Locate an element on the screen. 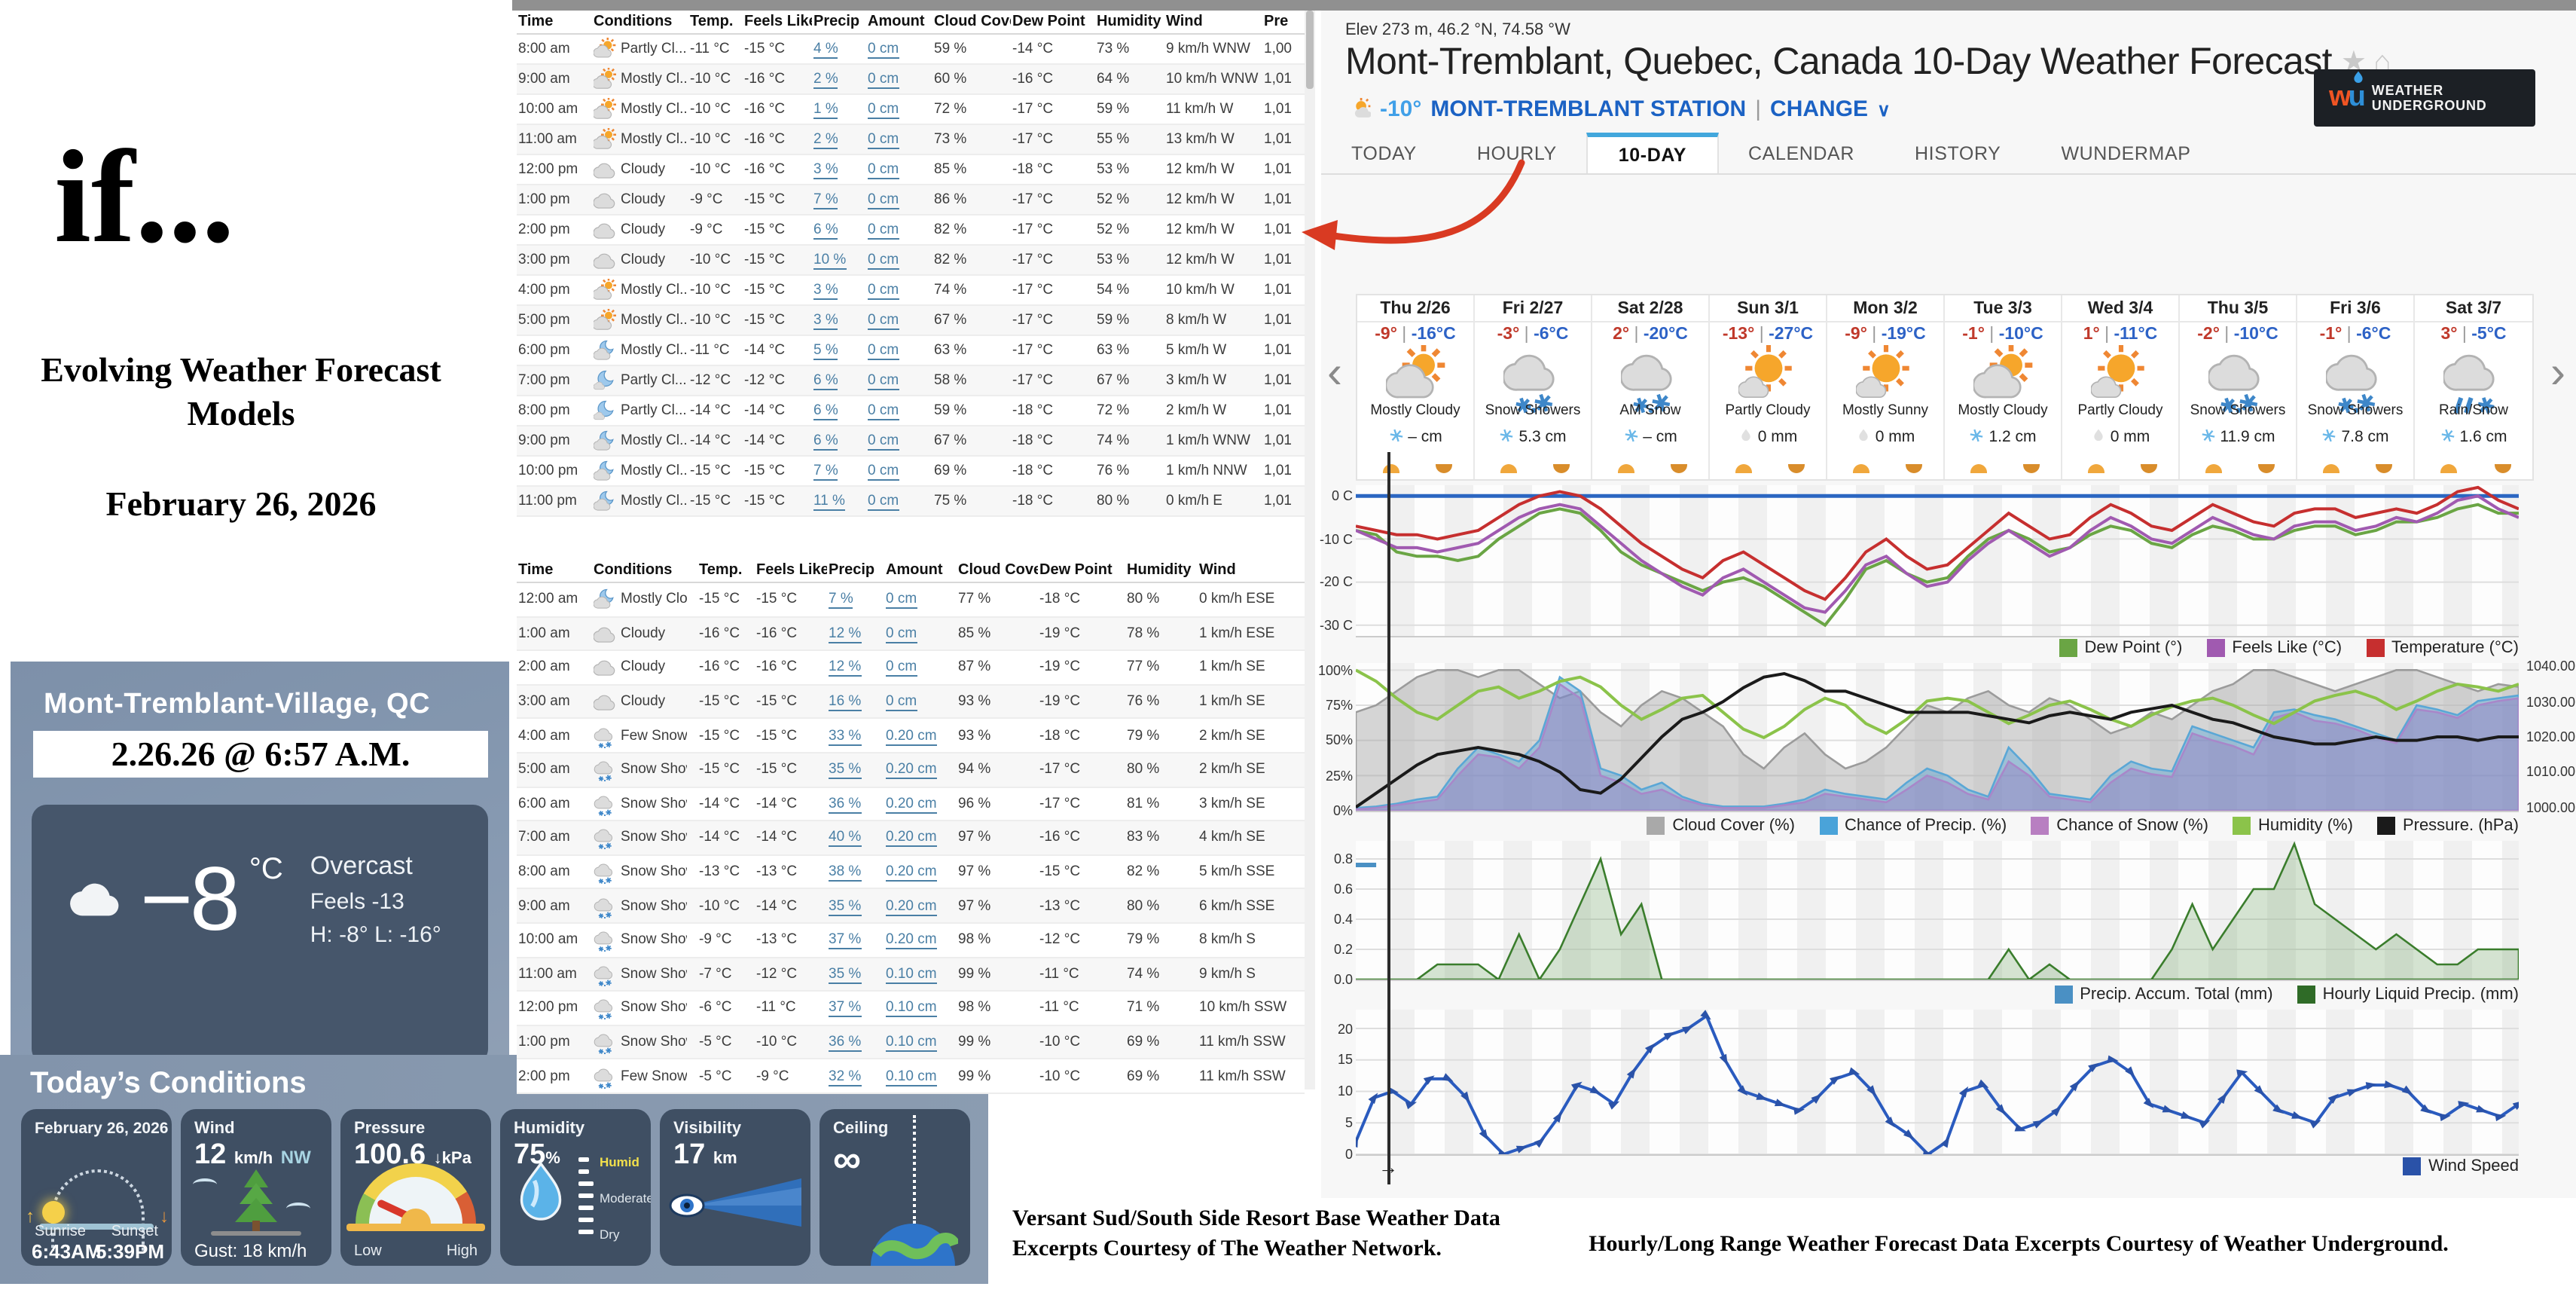  droplet-icon is located at coordinates (541, 1191).